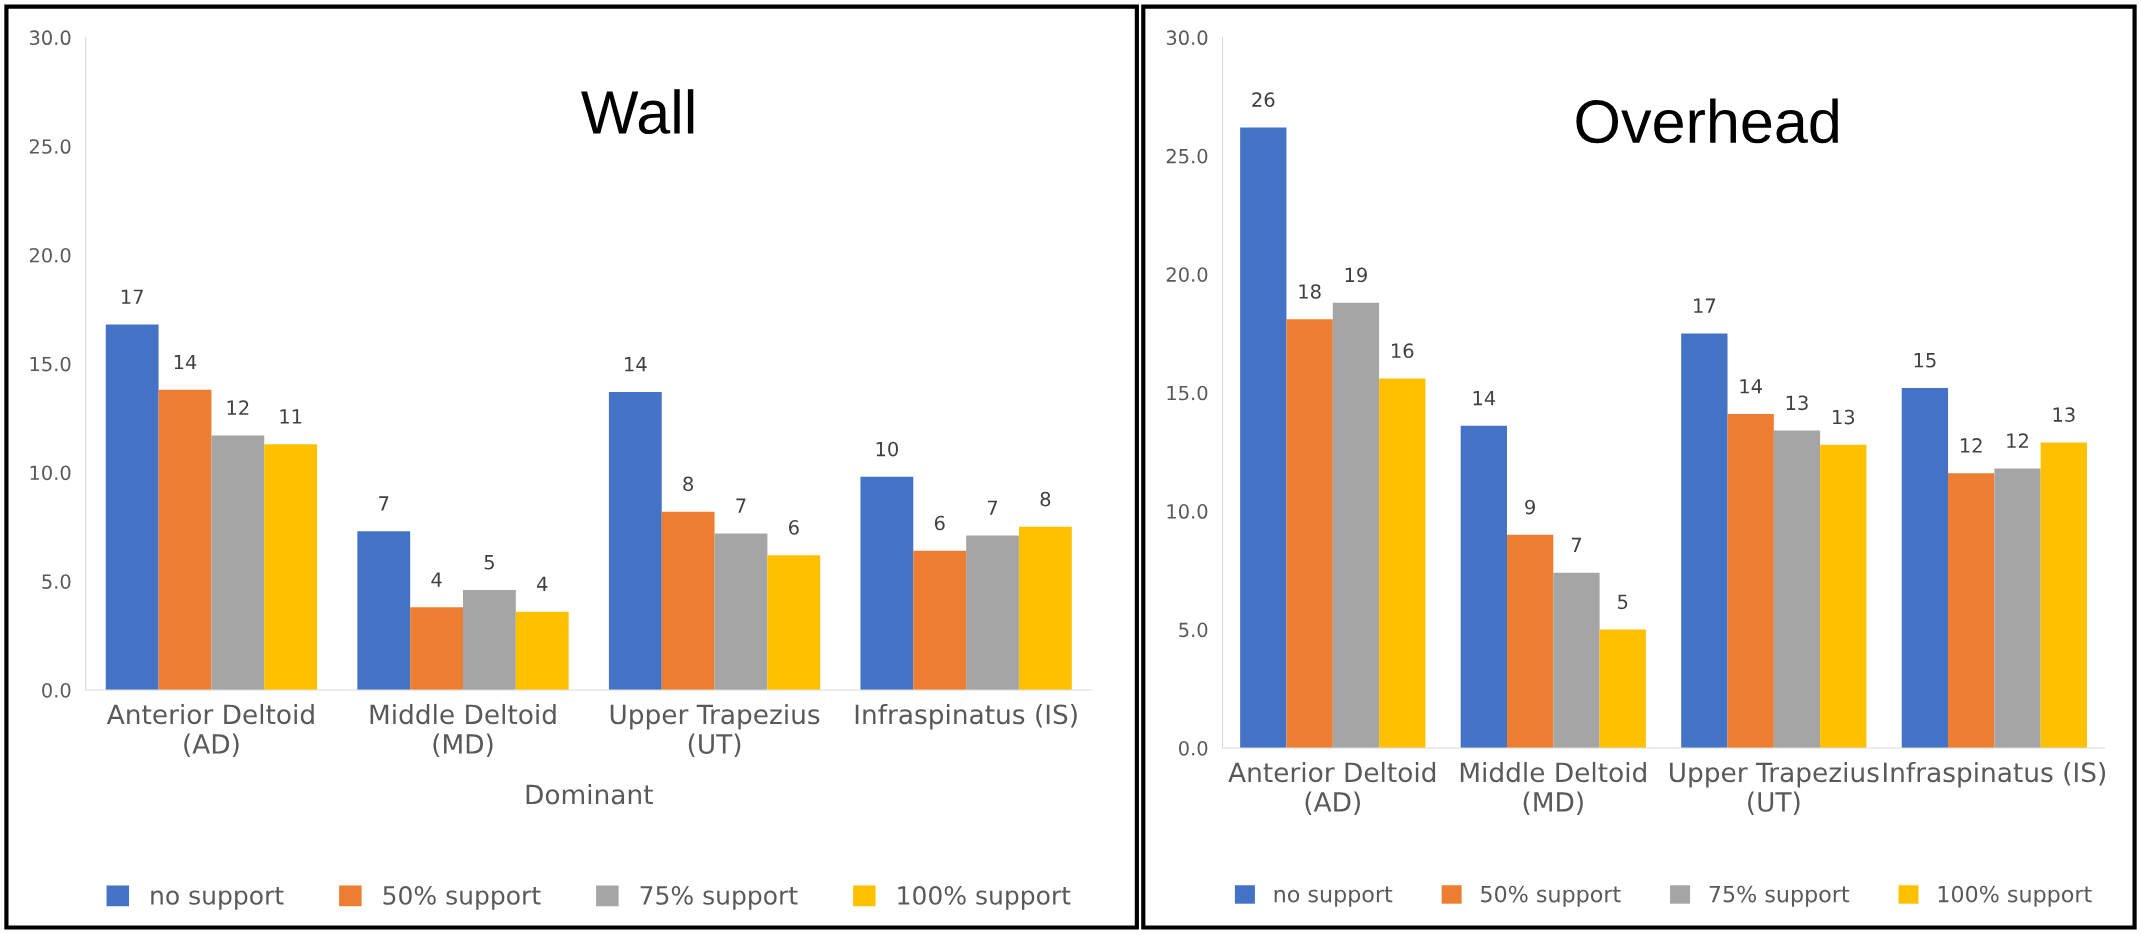  What do you see at coordinates (291, 416) in the screenshot?
I see `data-label: 11` at bounding box center [291, 416].